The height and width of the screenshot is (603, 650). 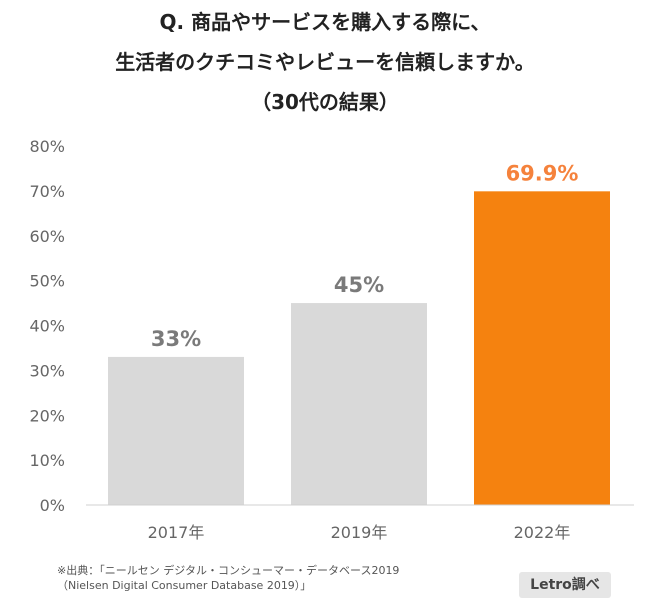 I want to click on bar-value-label: 33%, so click(x=176, y=339).